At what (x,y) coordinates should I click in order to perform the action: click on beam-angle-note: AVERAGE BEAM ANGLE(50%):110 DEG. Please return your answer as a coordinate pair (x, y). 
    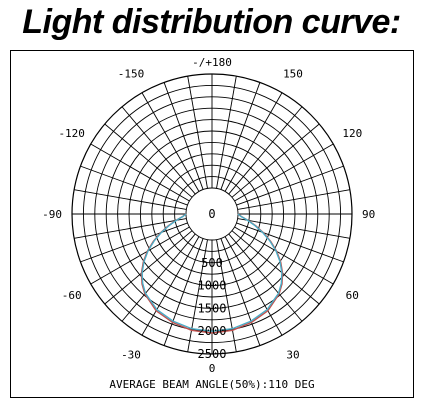
    Looking at the image, I should click on (211, 384).